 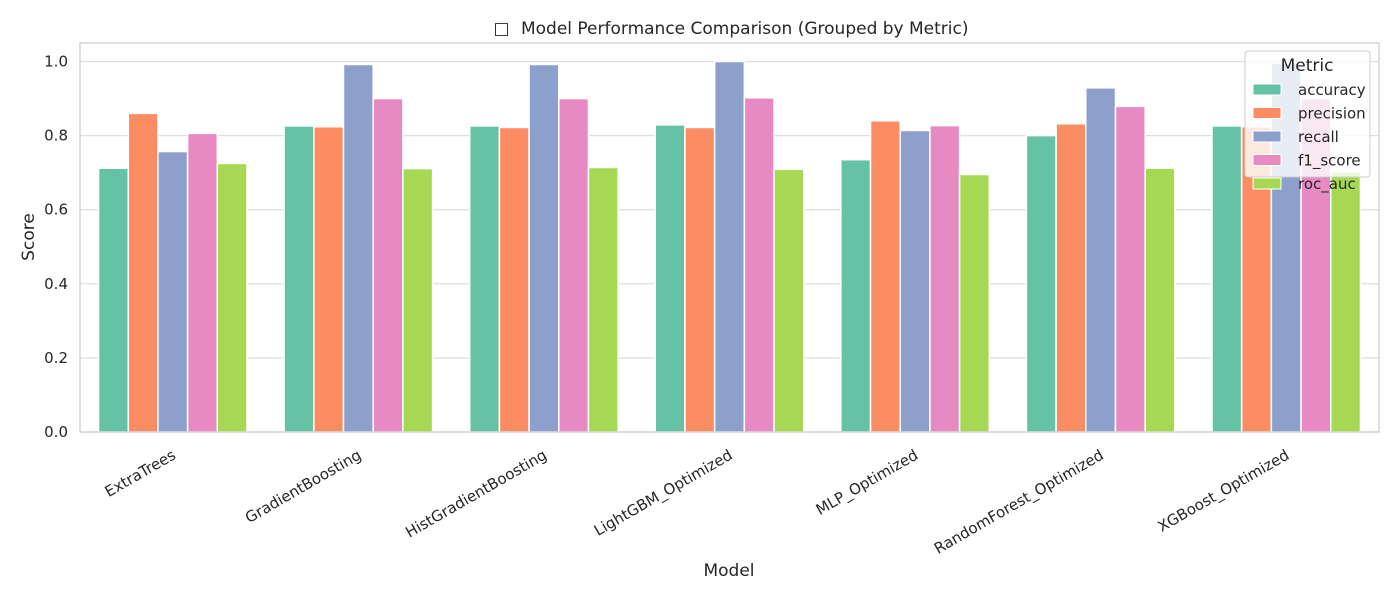 I want to click on x-tick-label: LightGBM_Optimized, so click(x=663, y=493).